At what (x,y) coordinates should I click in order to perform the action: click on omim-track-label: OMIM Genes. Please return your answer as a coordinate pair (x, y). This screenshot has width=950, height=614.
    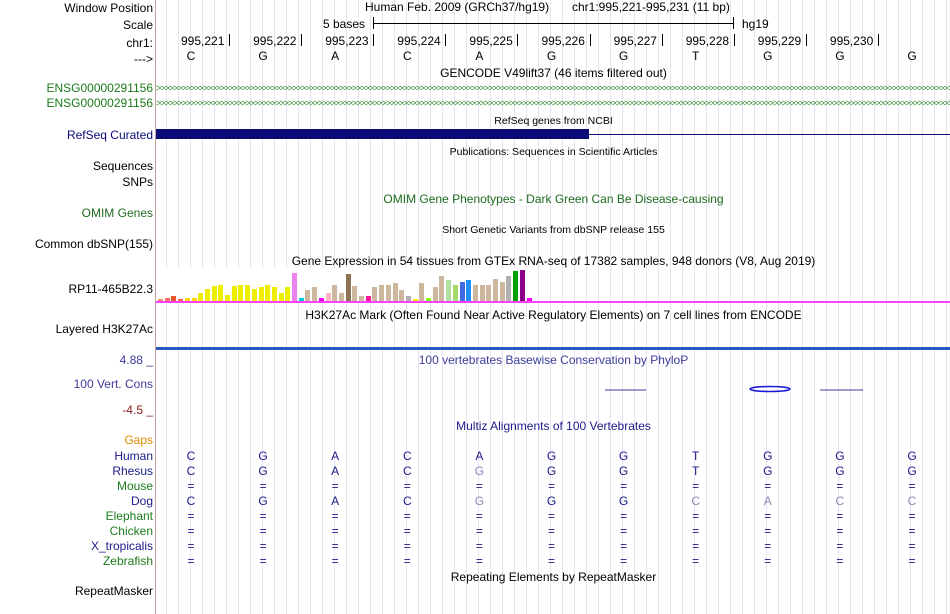
    Looking at the image, I should click on (117, 213).